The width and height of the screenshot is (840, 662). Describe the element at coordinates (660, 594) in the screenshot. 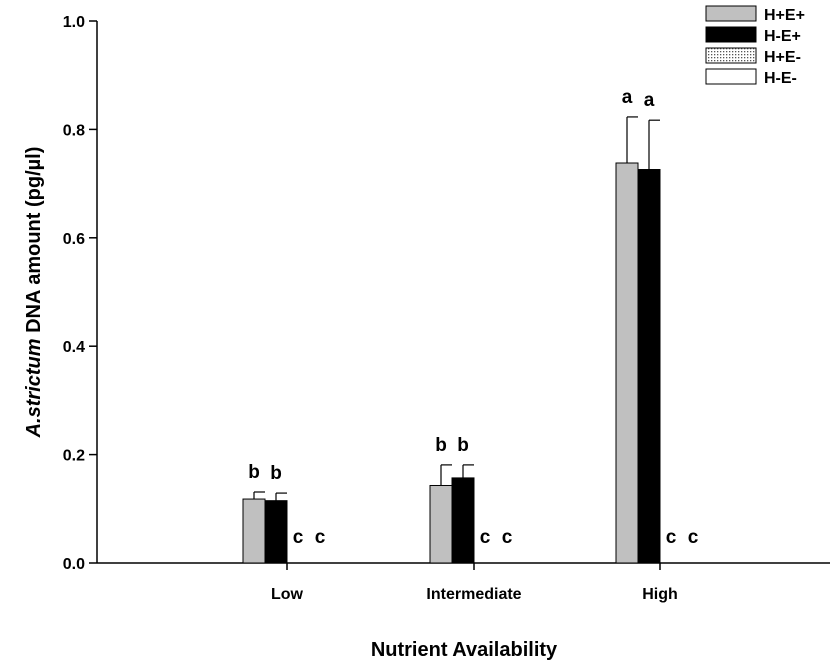

I see `x-tick-label-high: High` at that location.